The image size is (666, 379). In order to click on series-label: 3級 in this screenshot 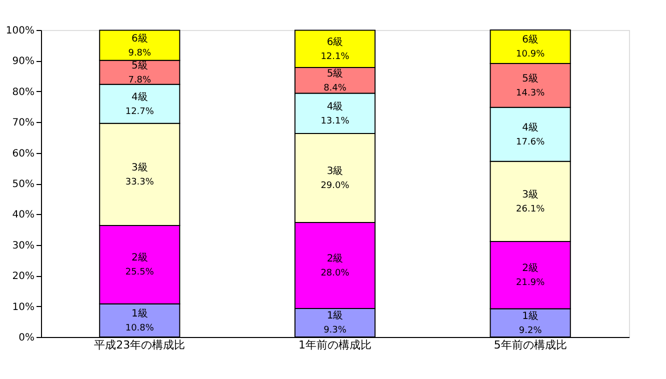, I will do `click(530, 194)`.